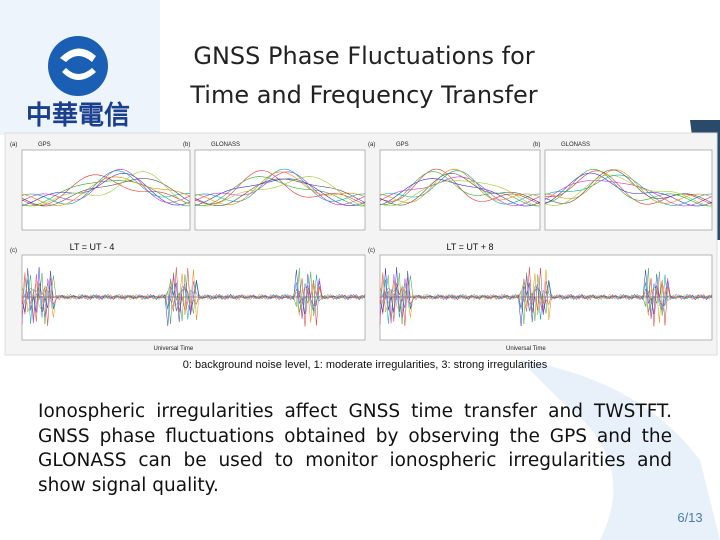 This screenshot has height=540, width=720. I want to click on panel-label: LT = UT - 4, so click(92, 247).